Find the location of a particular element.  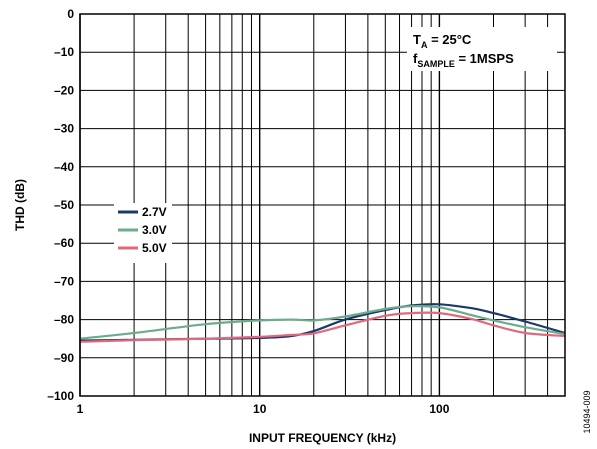

y-tick-label: –30 is located at coordinates (64, 129).